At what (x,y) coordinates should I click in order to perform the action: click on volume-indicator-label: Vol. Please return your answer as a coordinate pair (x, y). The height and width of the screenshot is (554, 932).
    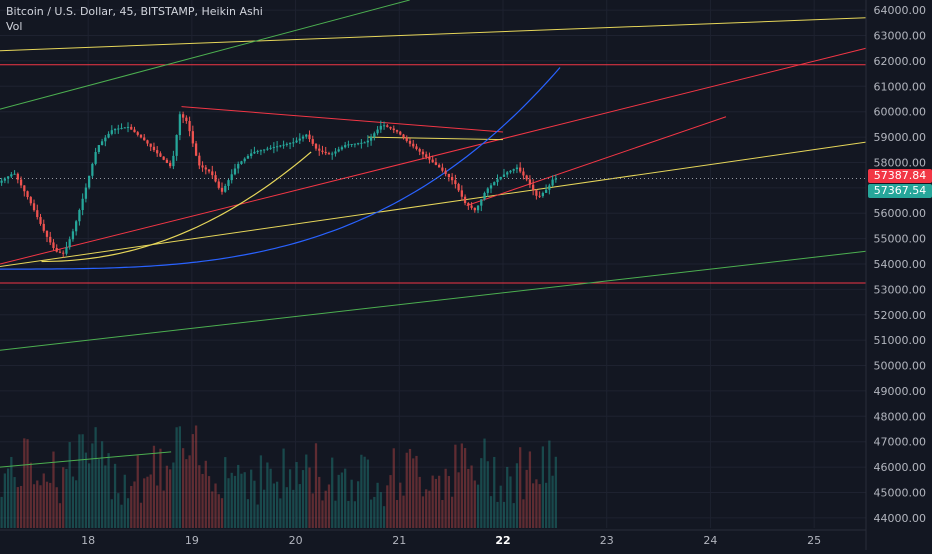
    Looking at the image, I should click on (14, 26).